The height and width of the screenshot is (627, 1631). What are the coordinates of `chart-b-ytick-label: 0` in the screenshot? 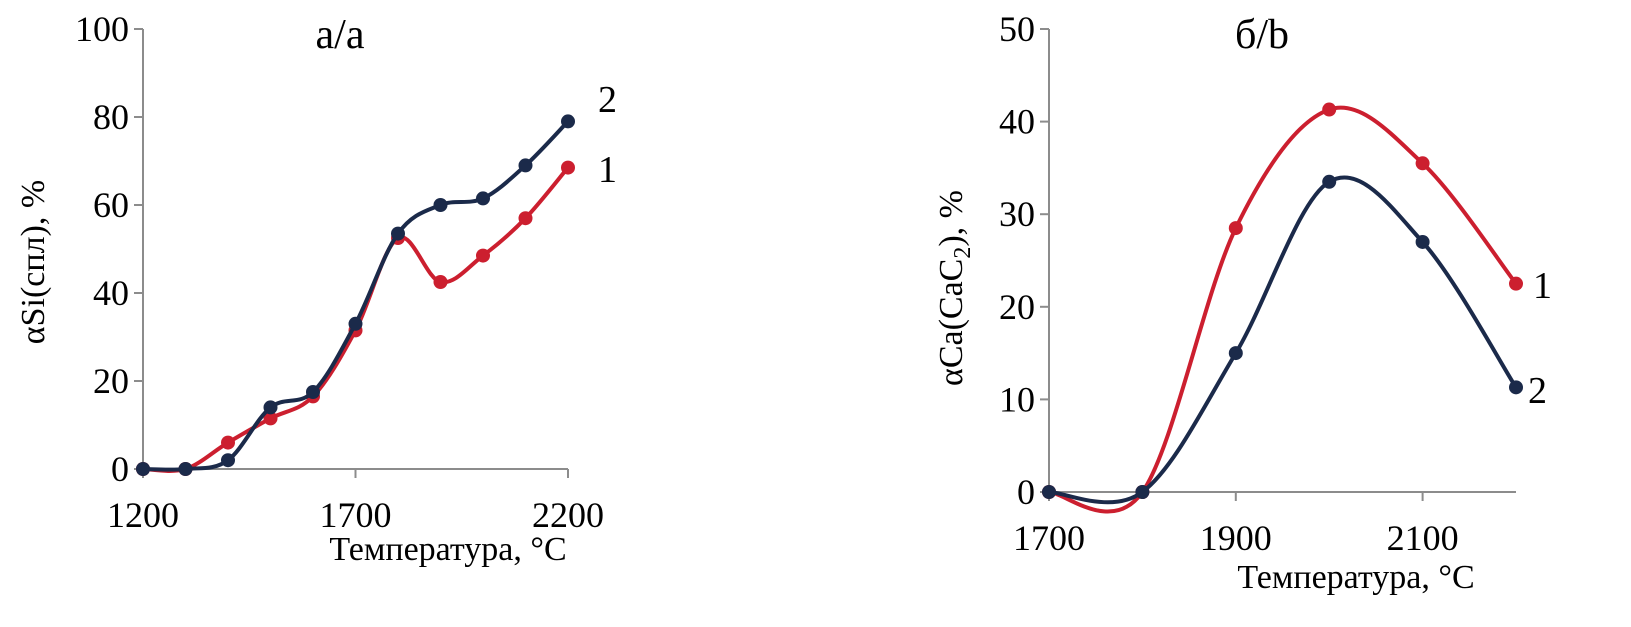 It's located at (1026, 492).